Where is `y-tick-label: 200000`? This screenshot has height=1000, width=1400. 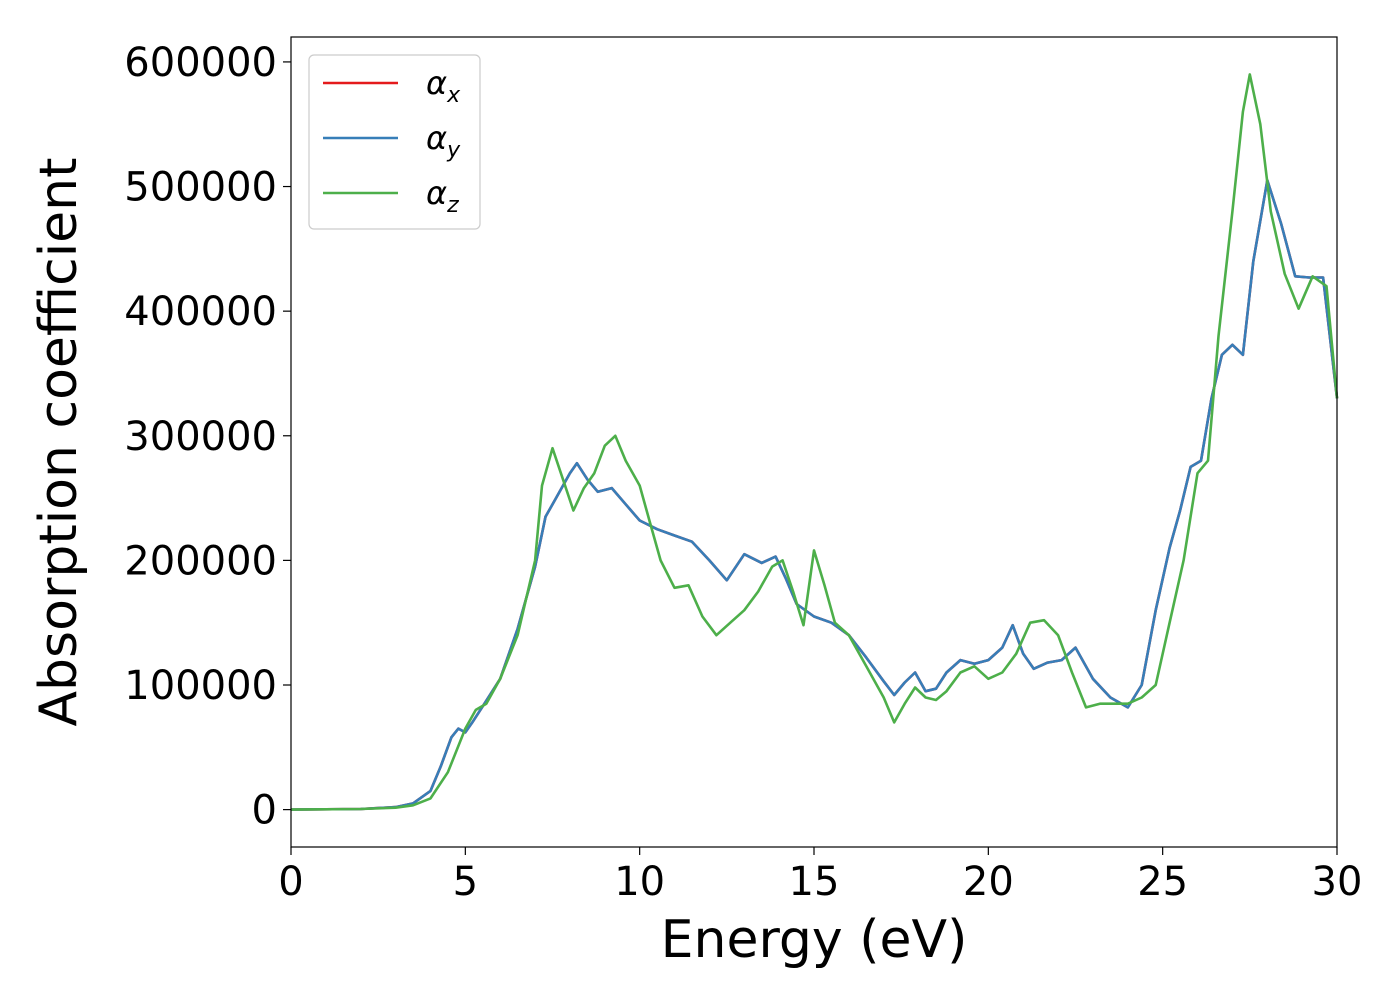
y-tick-label: 200000 is located at coordinates (200, 561).